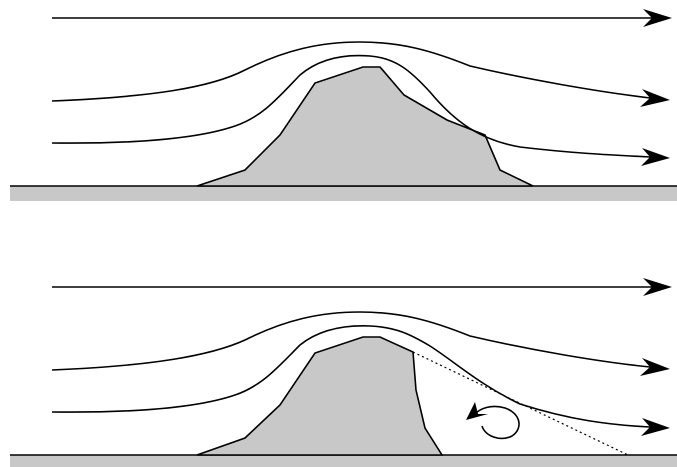 Image resolution: width=677 pixels, height=467 pixels. I want to click on ground-surface-top, so click(343, 193).